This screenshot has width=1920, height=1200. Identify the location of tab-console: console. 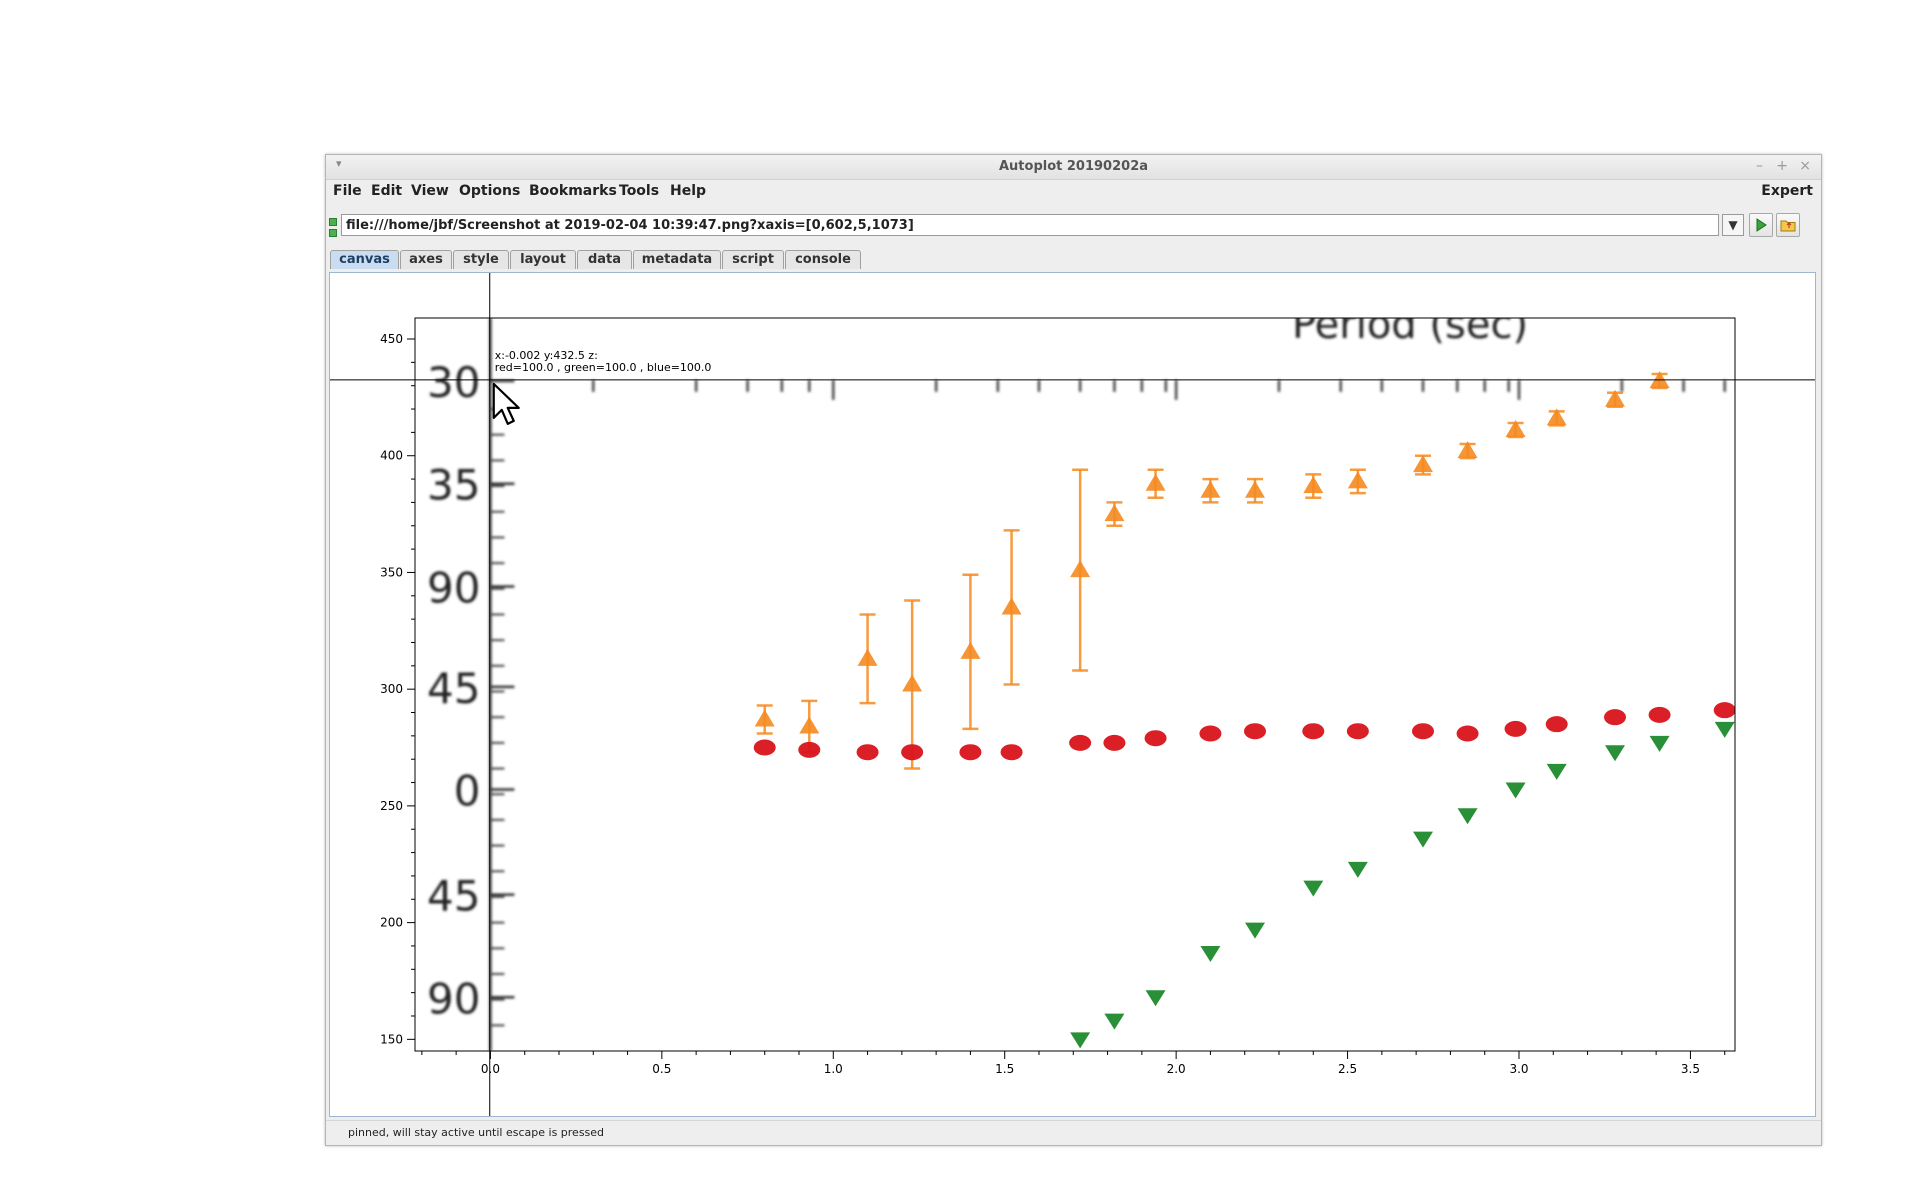
(823, 259).